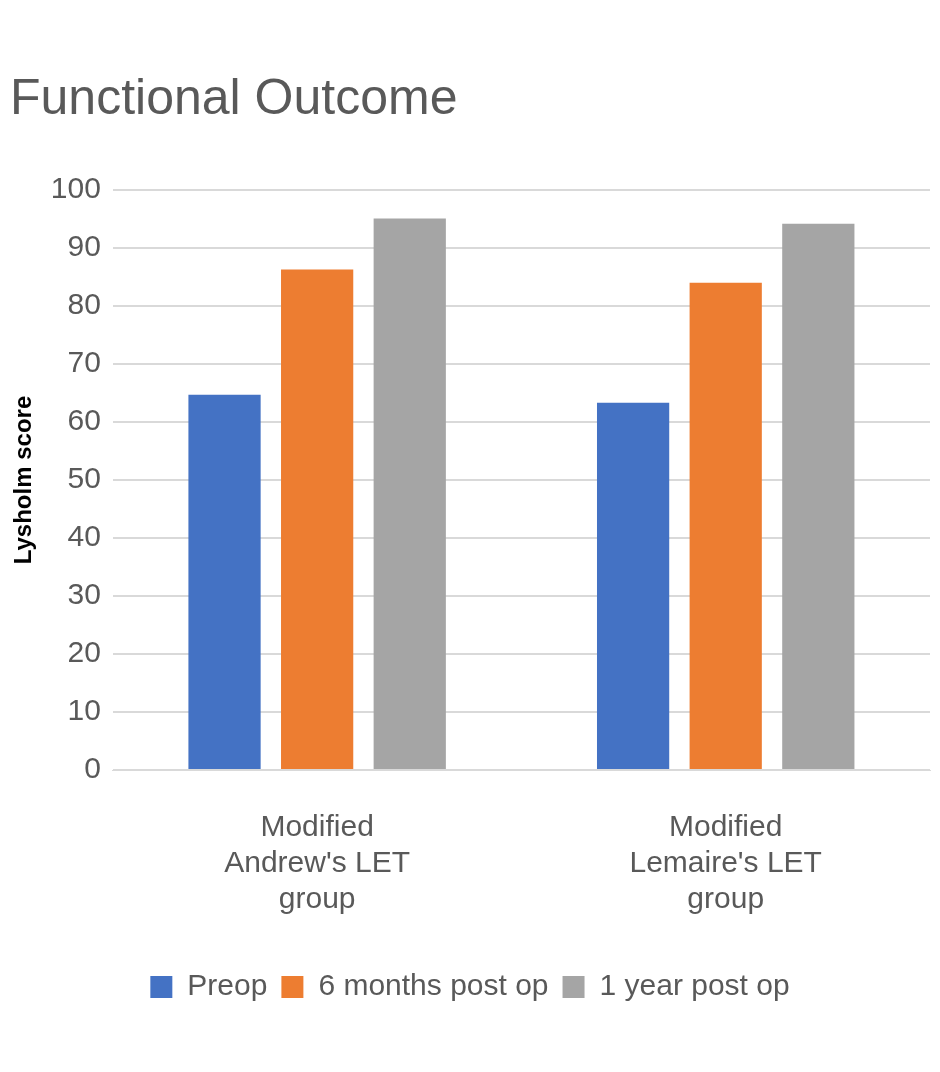 The width and height of the screenshot is (940, 1072). I want to click on y-tick-label: 10, so click(84, 710).